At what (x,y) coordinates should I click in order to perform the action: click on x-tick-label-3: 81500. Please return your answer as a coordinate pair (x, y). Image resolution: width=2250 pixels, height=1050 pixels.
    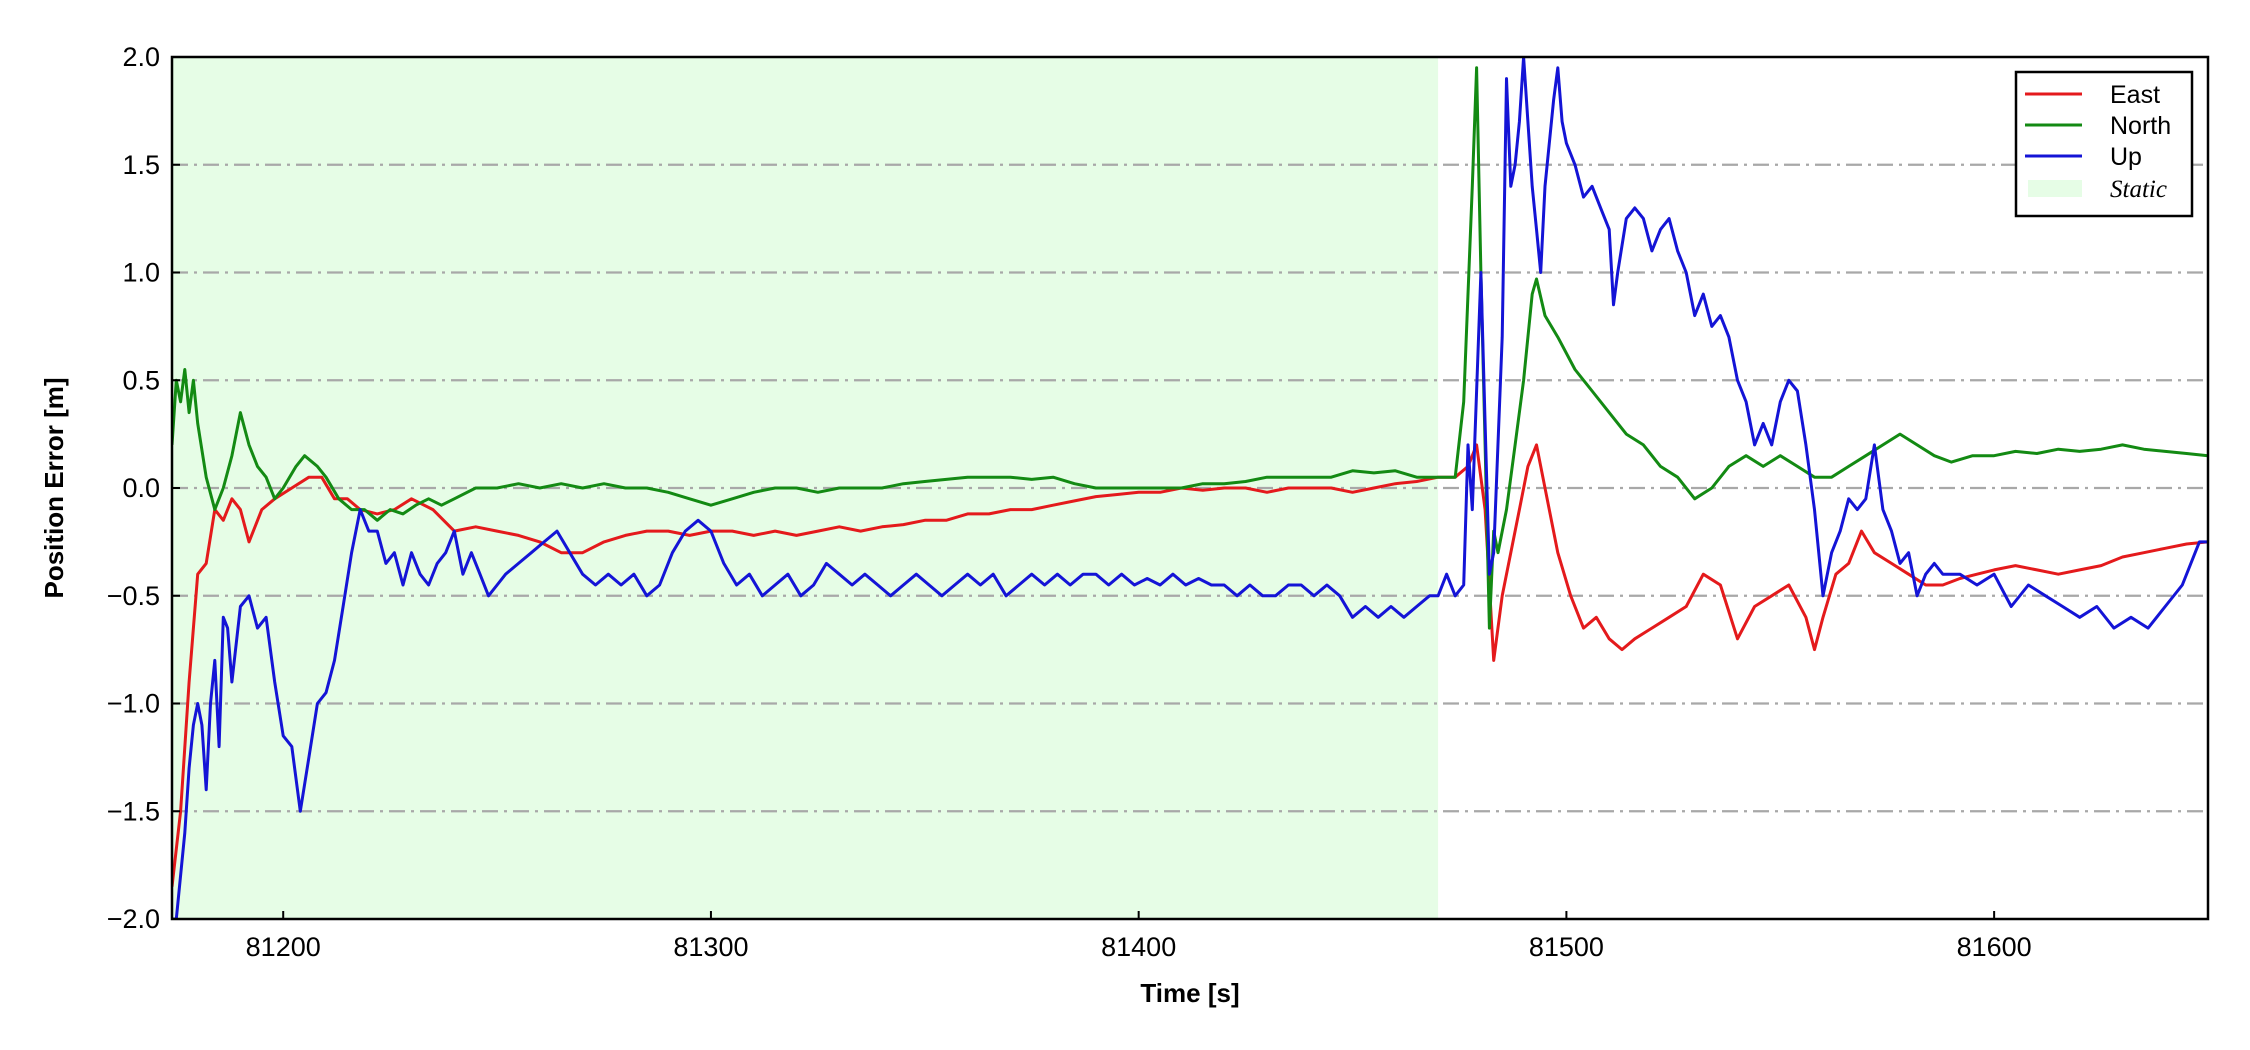
    Looking at the image, I should click on (1566, 947).